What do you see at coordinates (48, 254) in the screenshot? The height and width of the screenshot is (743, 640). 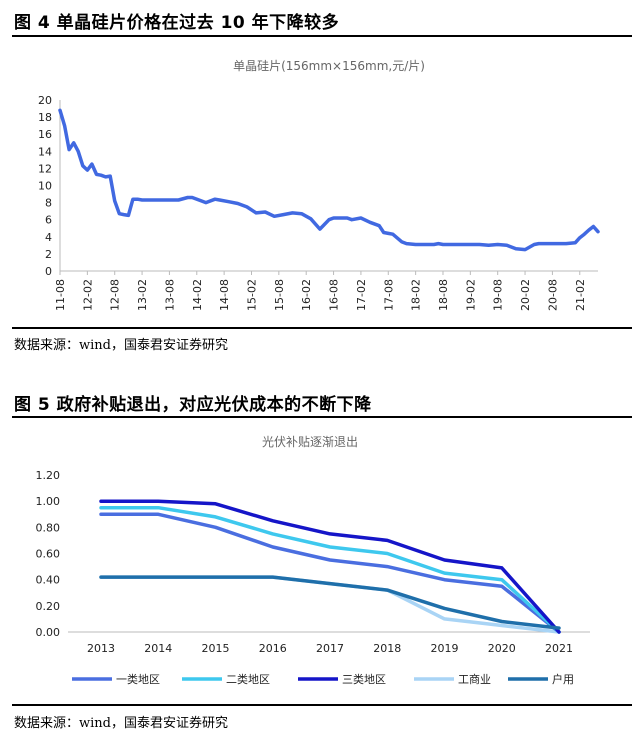 I see `y-tick-label: 2` at bounding box center [48, 254].